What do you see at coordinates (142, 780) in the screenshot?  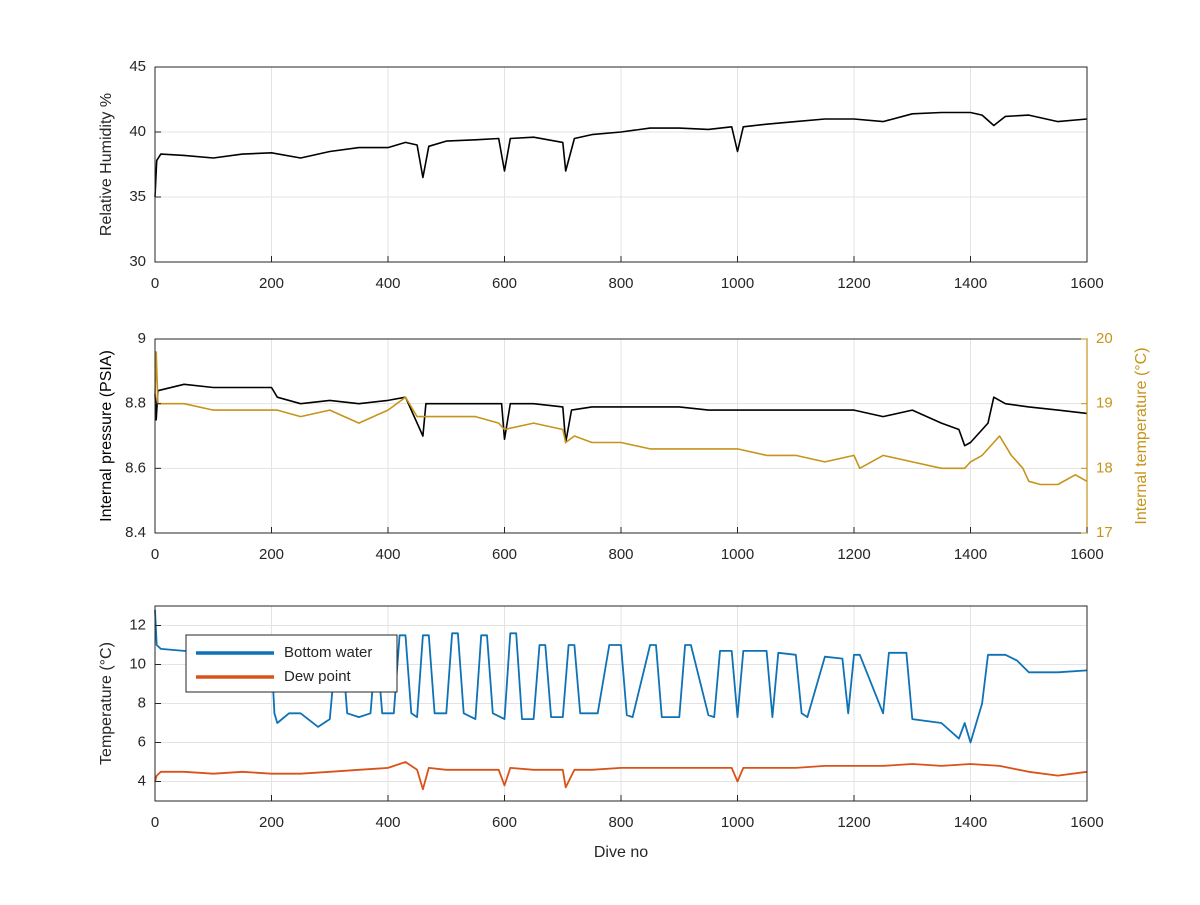 I see `y-tick-label: 4` at bounding box center [142, 780].